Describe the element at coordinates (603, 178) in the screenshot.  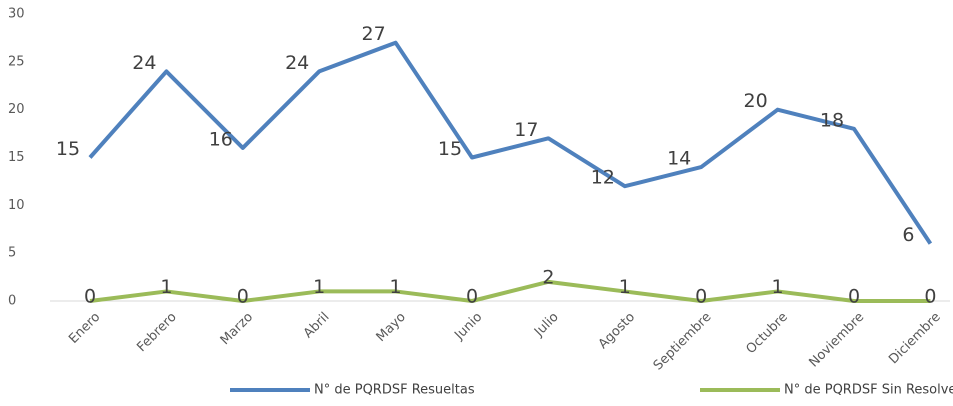
I see `data-label: 12` at that location.